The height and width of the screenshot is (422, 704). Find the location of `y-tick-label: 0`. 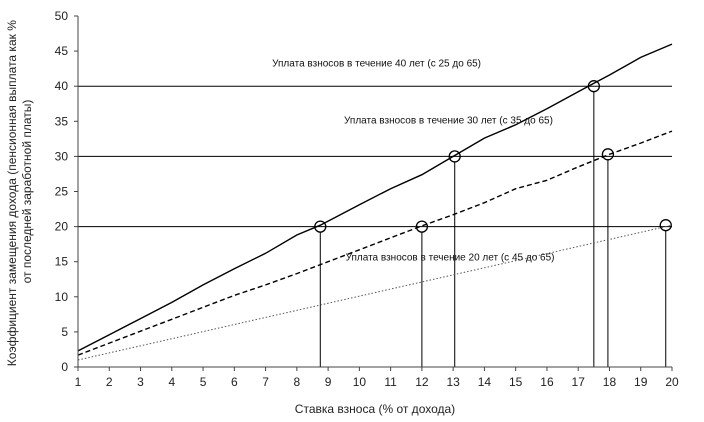

y-tick-label: 0 is located at coordinates (64, 367).